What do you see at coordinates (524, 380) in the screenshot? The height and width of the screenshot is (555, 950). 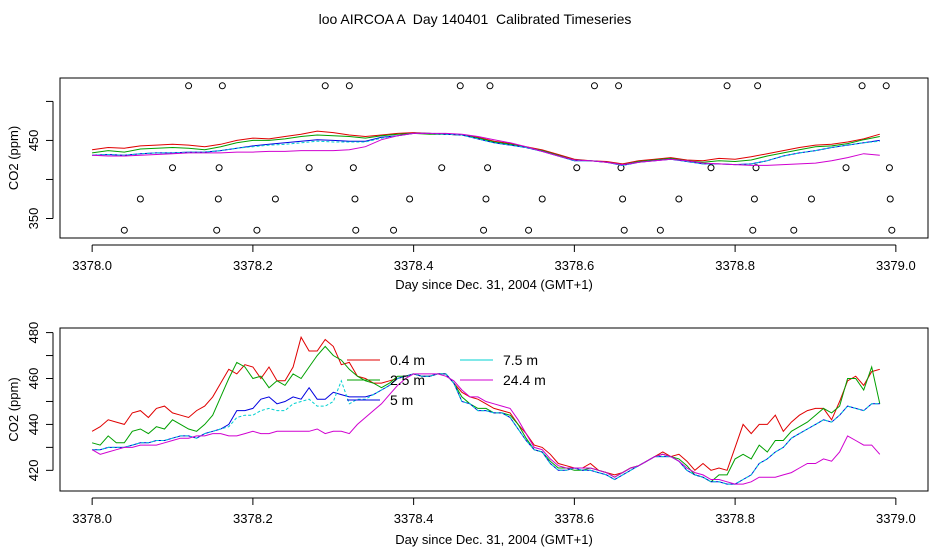 I see `legend-label: 24.4 m` at bounding box center [524, 380].